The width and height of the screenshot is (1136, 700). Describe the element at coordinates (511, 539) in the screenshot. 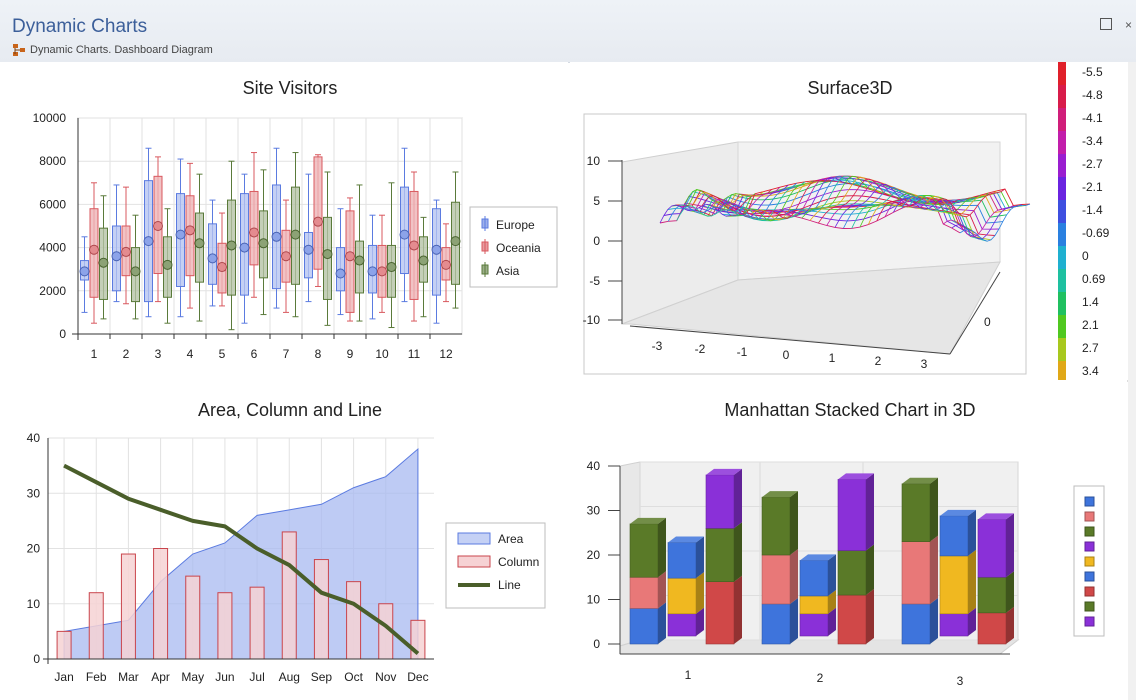

I see `legend-label: Area` at that location.